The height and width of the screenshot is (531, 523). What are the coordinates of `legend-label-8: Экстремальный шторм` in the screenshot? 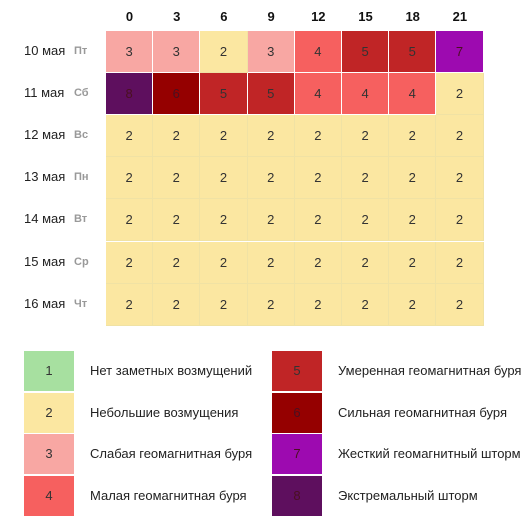 It's located at (408, 495).